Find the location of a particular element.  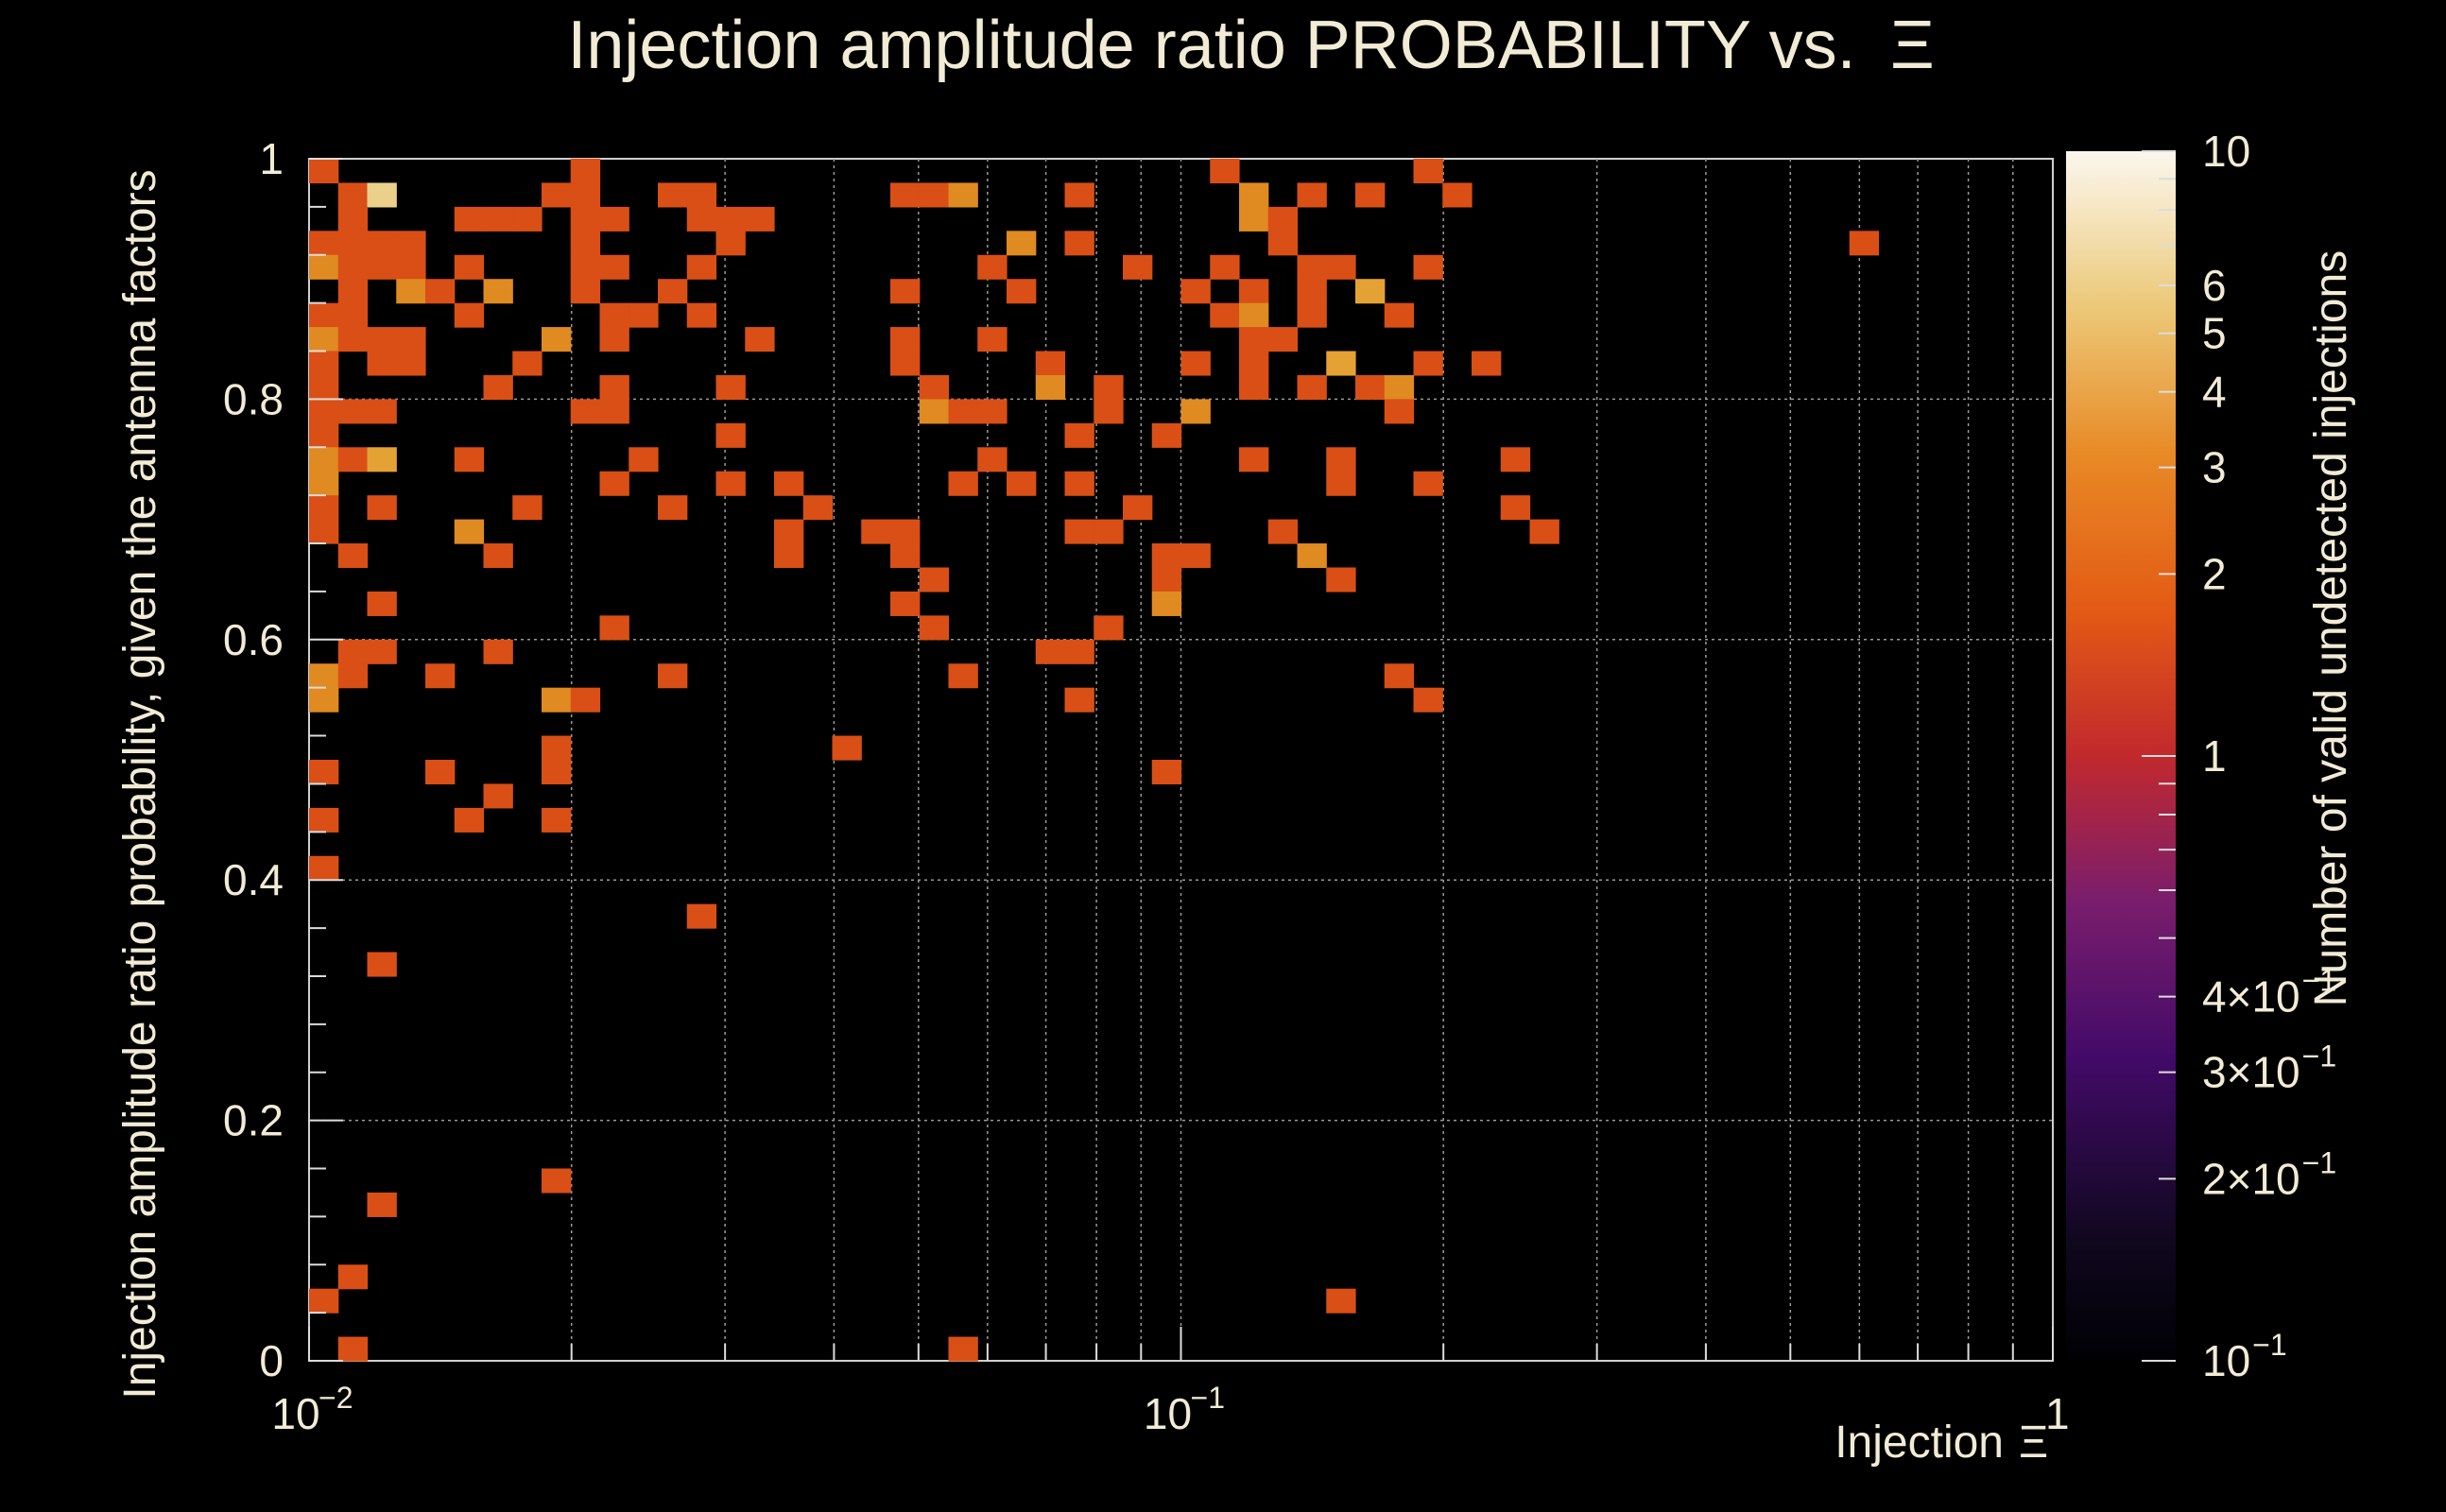

x-tick-label: 1 is located at coordinates (2057, 1413).